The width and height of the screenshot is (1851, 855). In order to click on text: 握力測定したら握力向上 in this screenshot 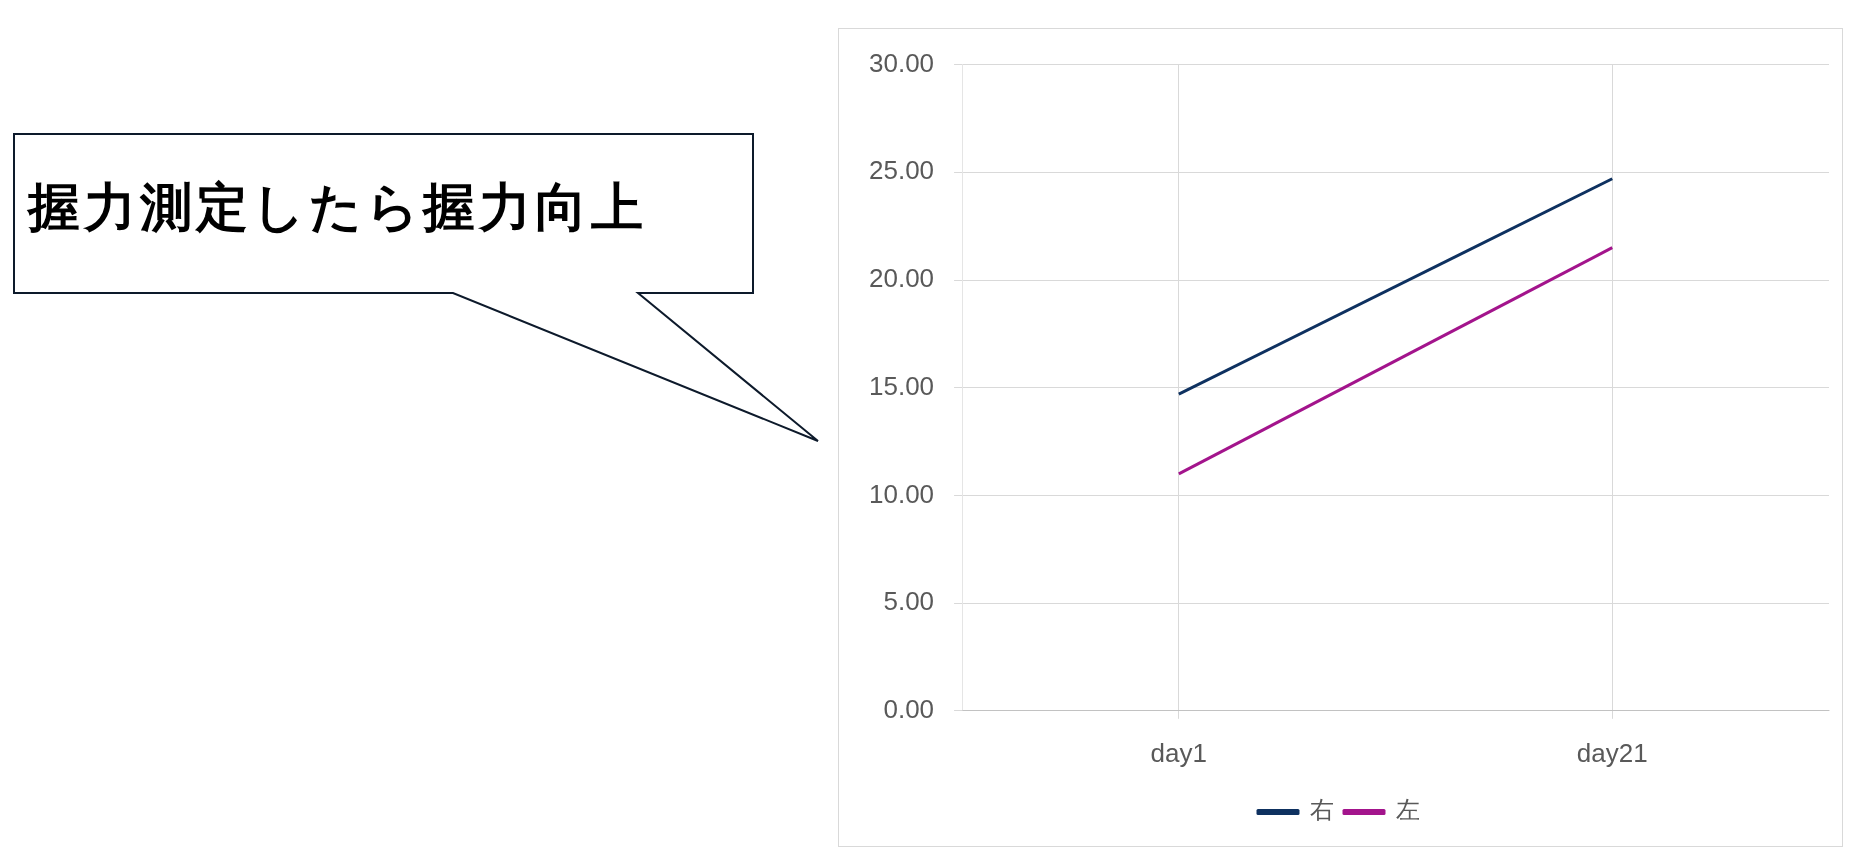, I will do `click(338, 207)`.